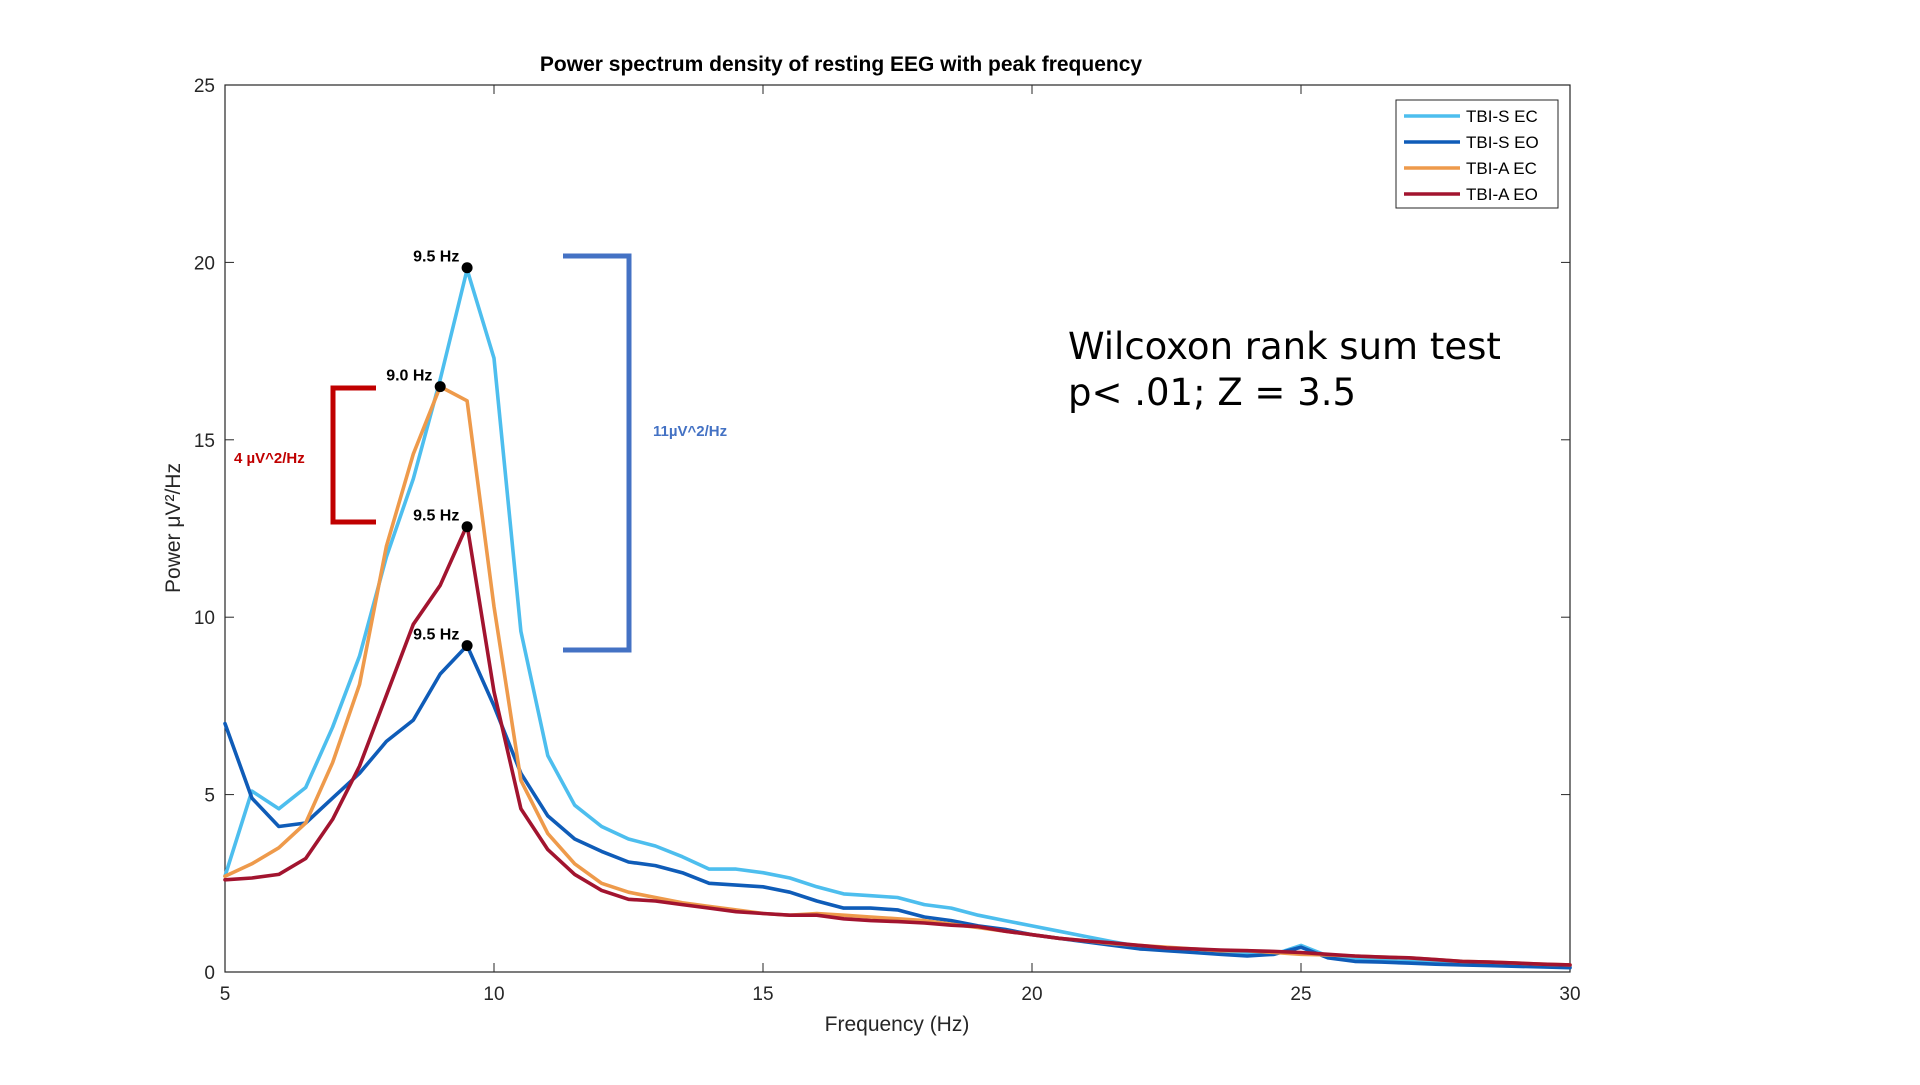  What do you see at coordinates (353, 455) in the screenshot?
I see `bracket-tbi-a` at bounding box center [353, 455].